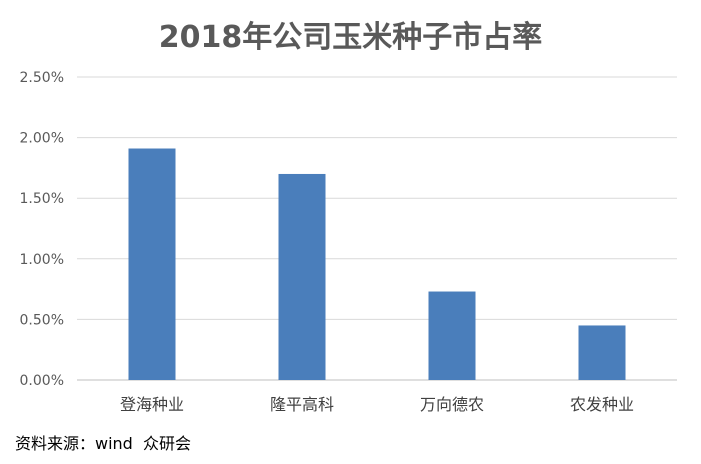 This screenshot has height=464, width=701. I want to click on y-tick-label: 1.50%, so click(42, 199).